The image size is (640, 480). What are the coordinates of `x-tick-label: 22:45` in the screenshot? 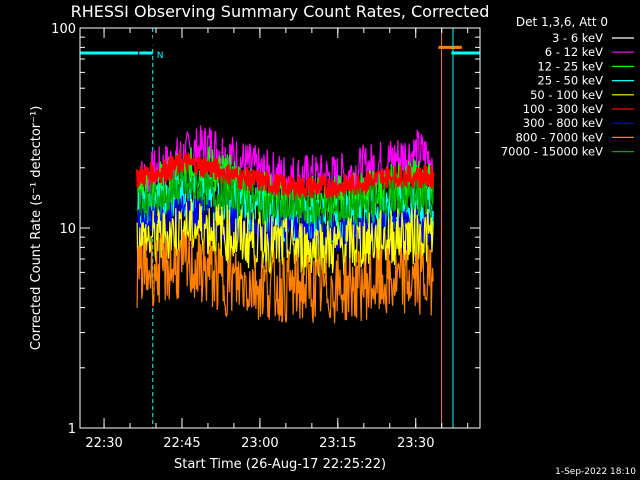 It's located at (181, 443).